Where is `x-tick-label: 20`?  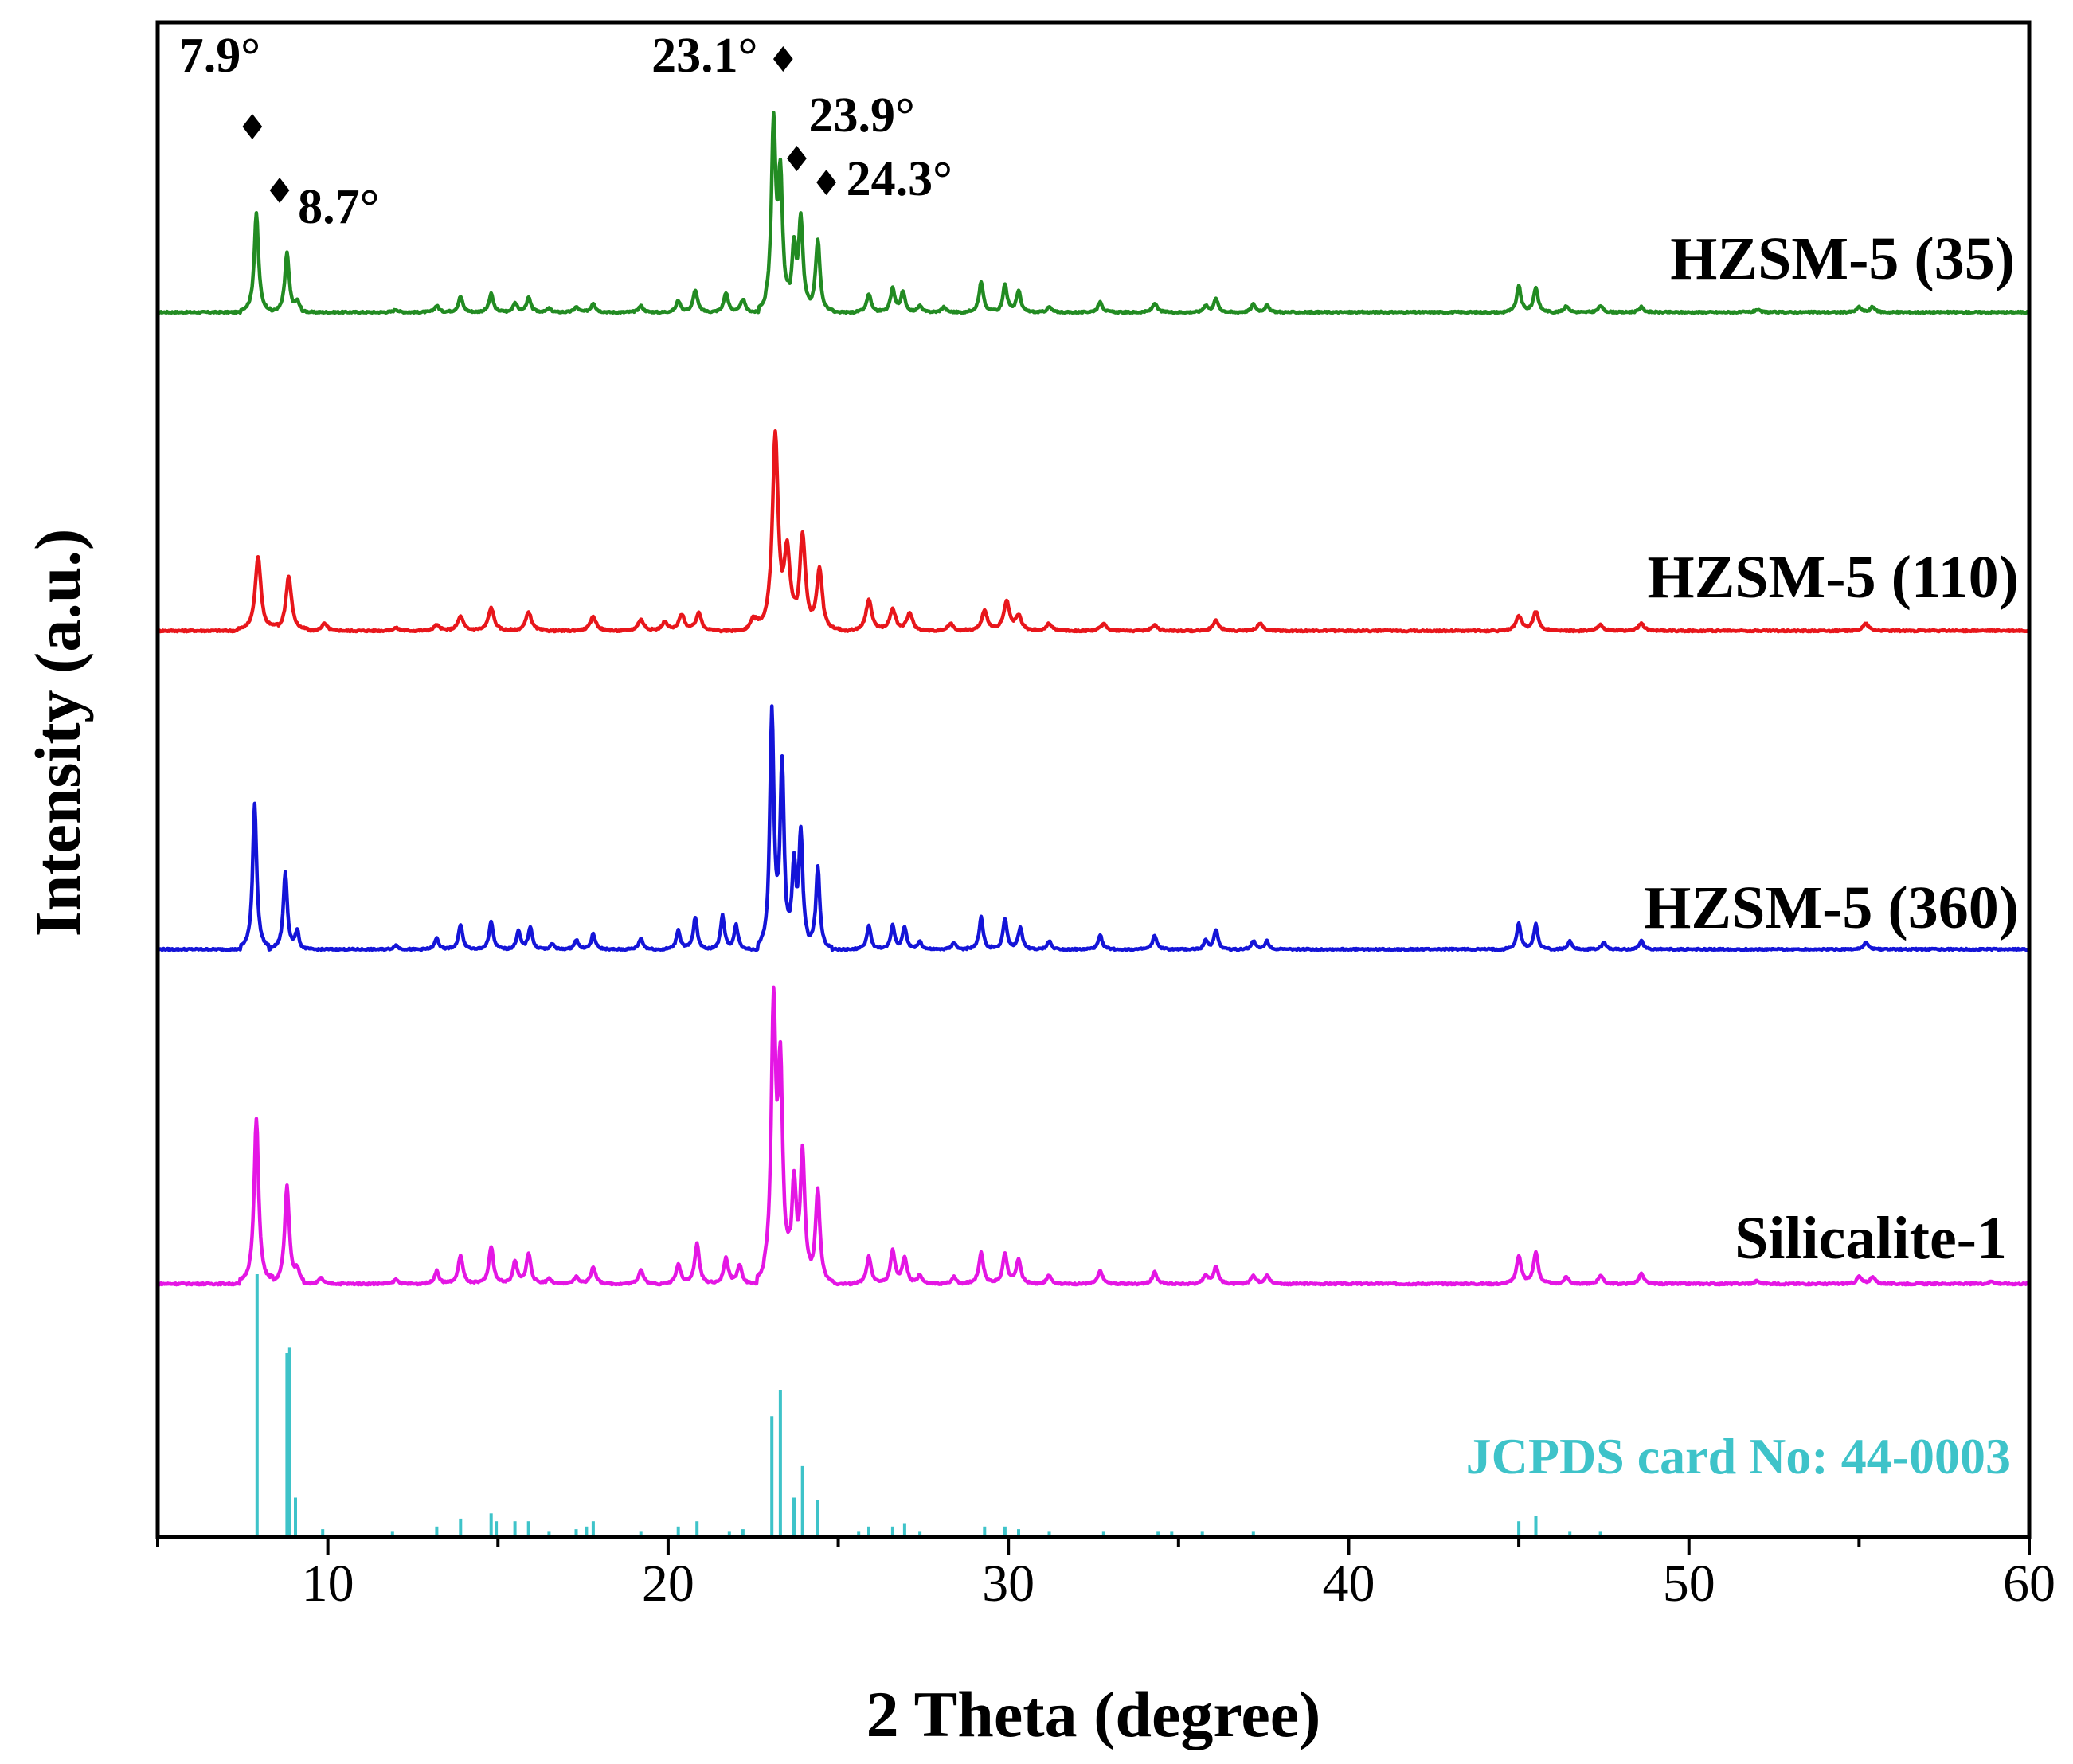 x-tick-label: 20 is located at coordinates (668, 1584).